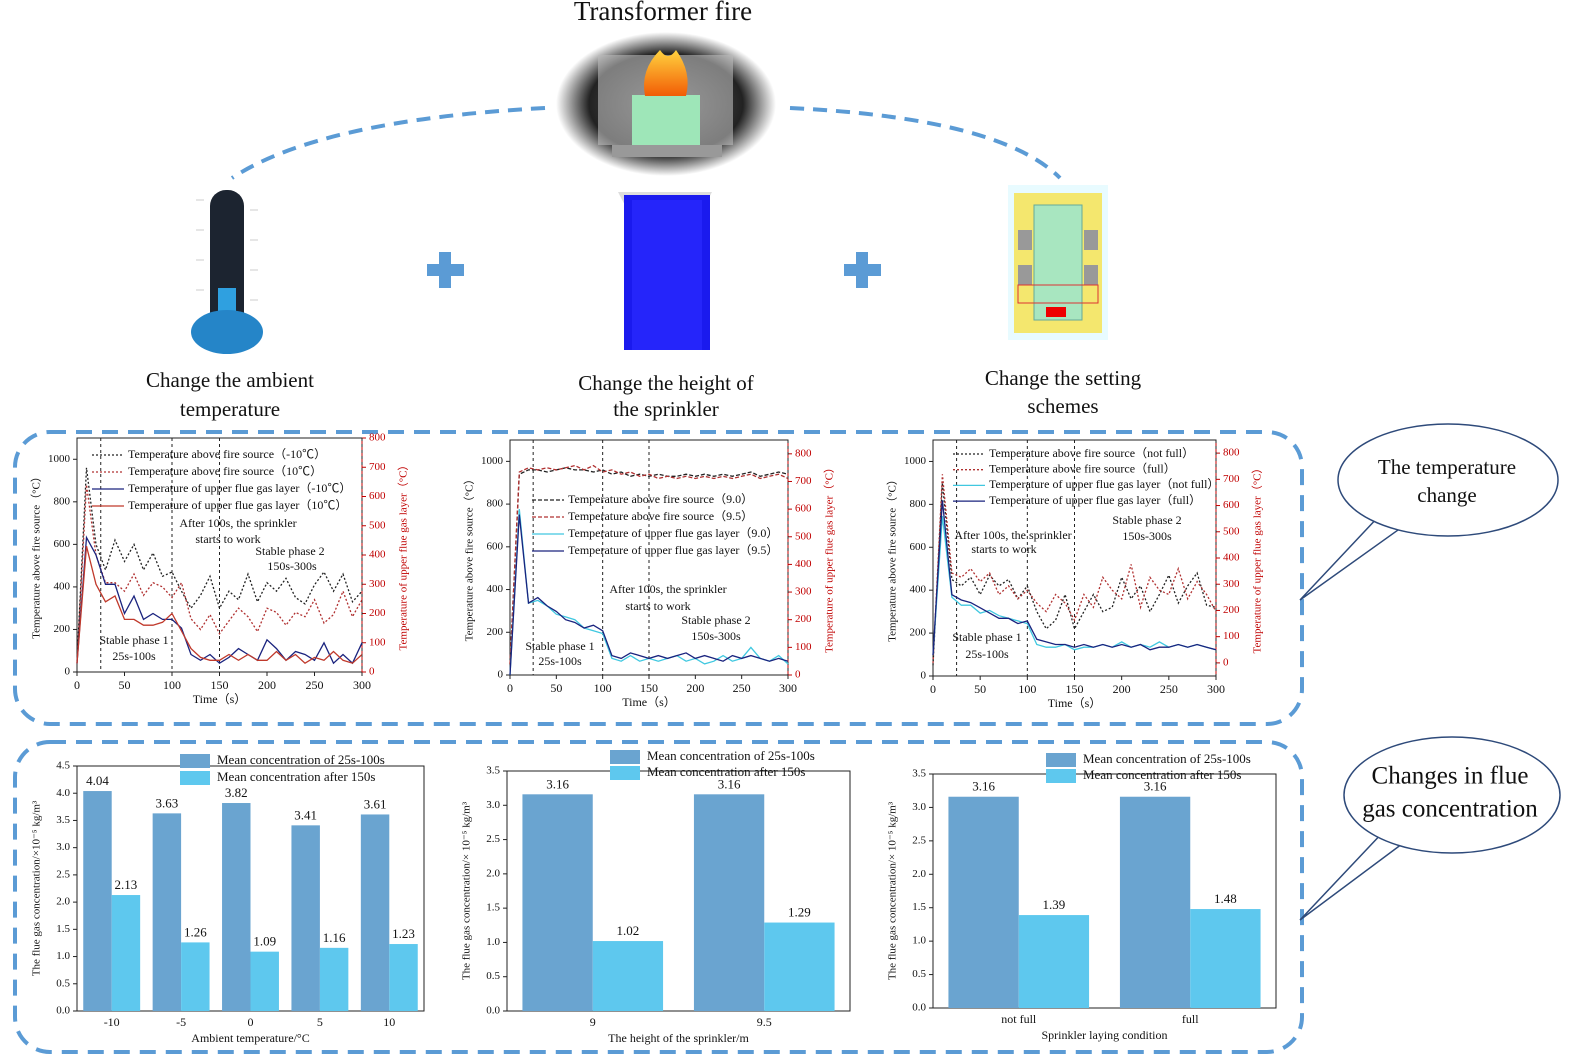  What do you see at coordinates (1063, 378) in the screenshot?
I see `panel-label: Change the setting` at bounding box center [1063, 378].